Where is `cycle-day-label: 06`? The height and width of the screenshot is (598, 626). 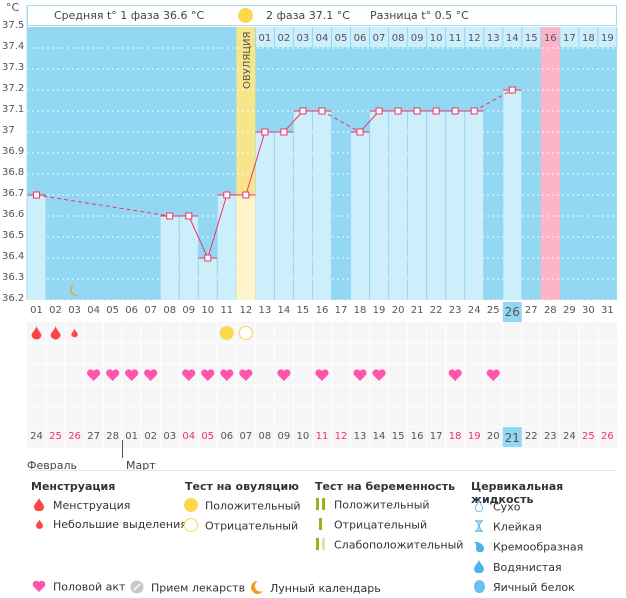 cycle-day-label: 06 is located at coordinates (132, 310).